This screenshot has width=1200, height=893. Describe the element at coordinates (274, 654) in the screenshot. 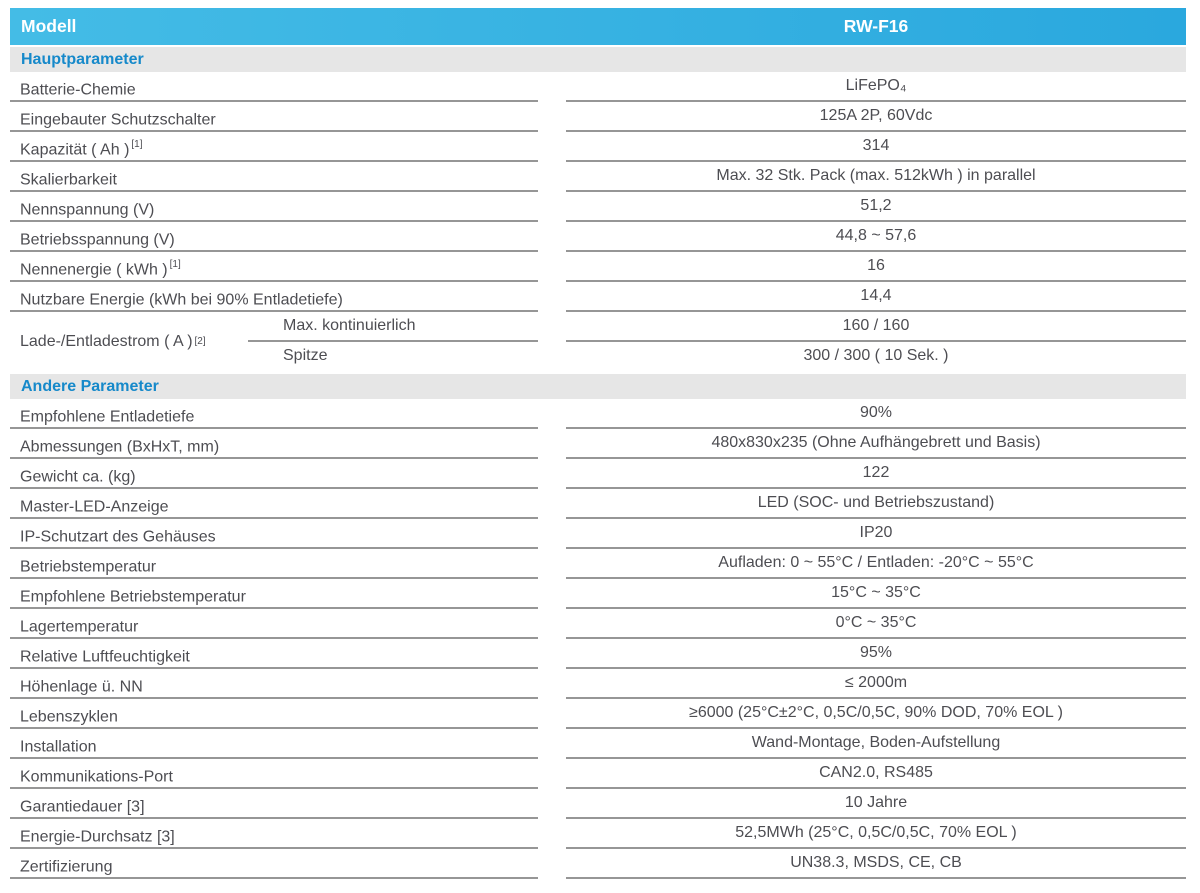

I see `param-label: Relative Luftfeuchtigkeit` at that location.